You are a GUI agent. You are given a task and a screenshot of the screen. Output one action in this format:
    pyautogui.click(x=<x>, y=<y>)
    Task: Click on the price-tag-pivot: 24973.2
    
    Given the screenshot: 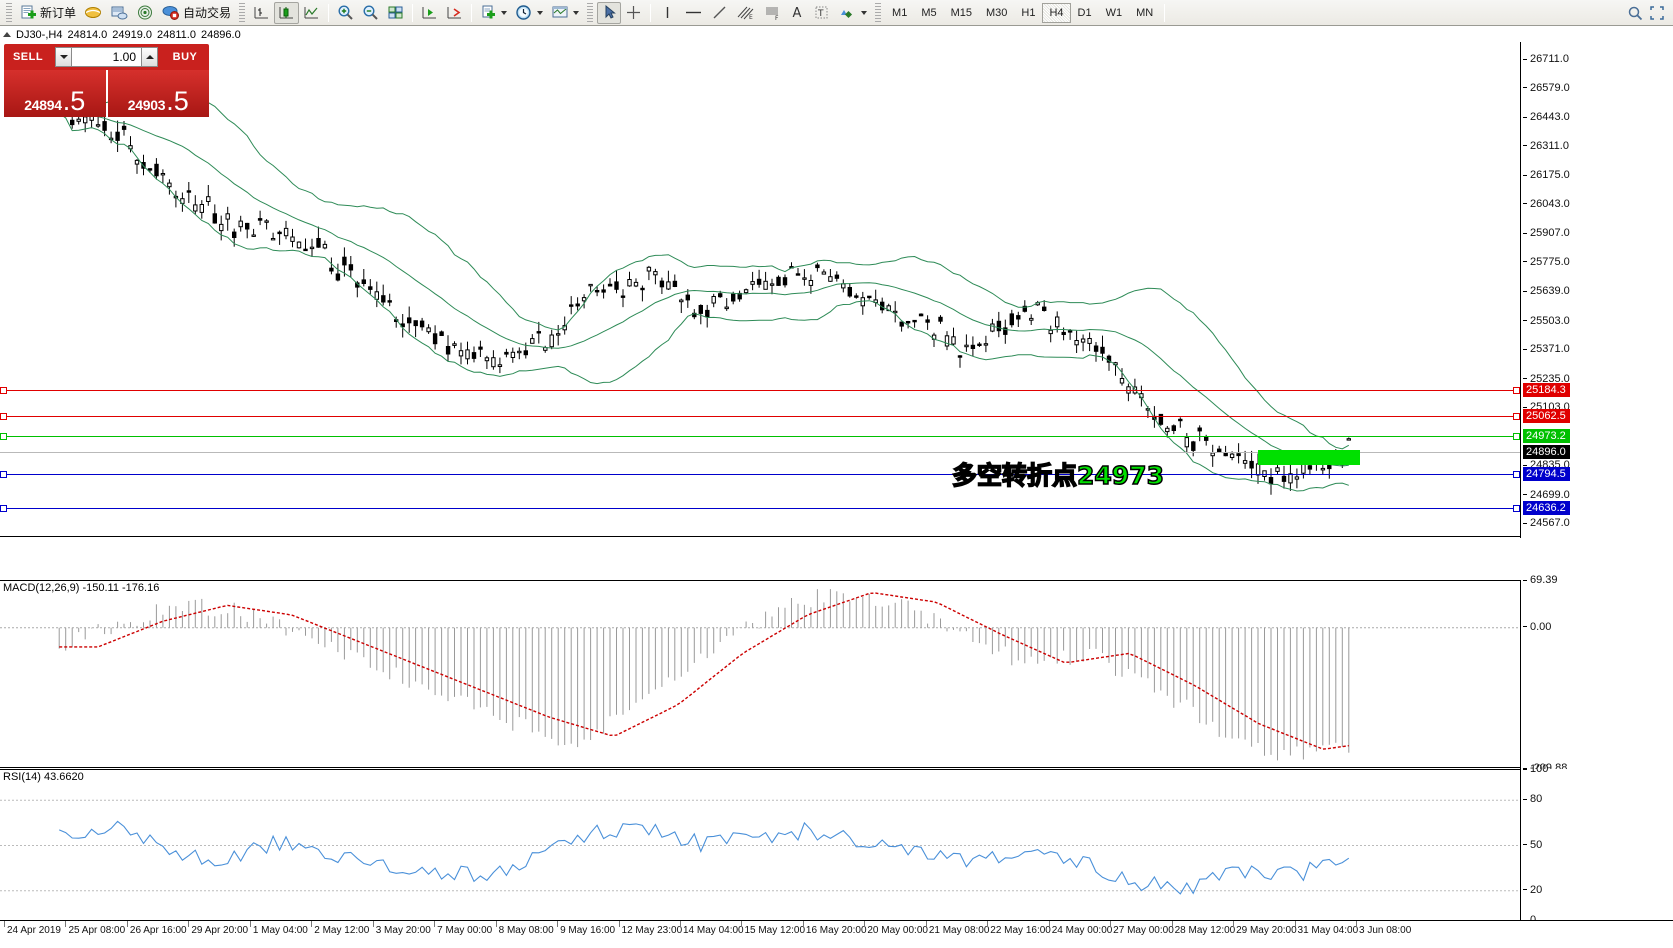 What is the action you would take?
    pyautogui.click(x=1546, y=435)
    